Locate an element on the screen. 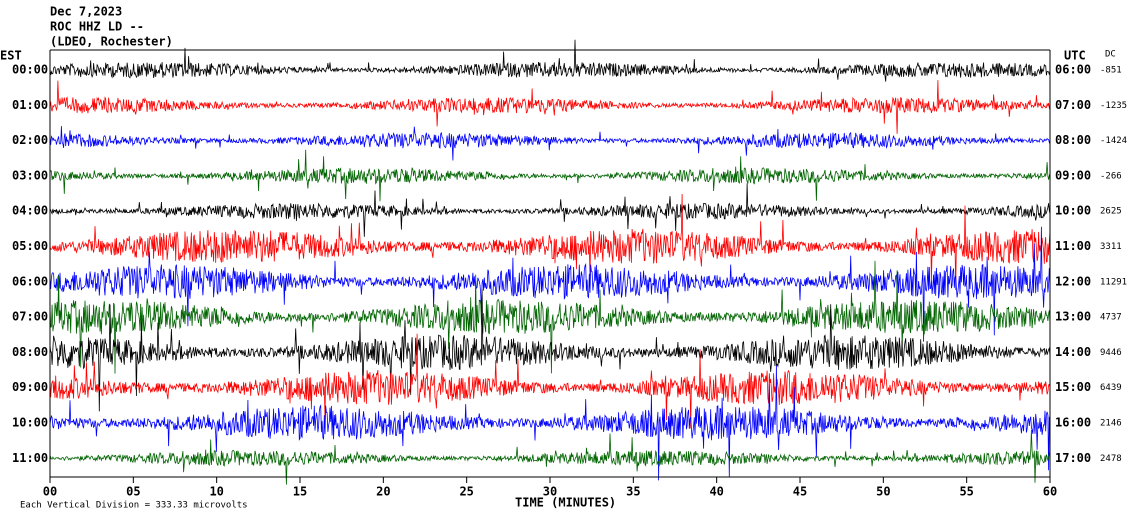 This screenshot has height=519, width=1130. est-hour: 05:00 is located at coordinates (30, 246).